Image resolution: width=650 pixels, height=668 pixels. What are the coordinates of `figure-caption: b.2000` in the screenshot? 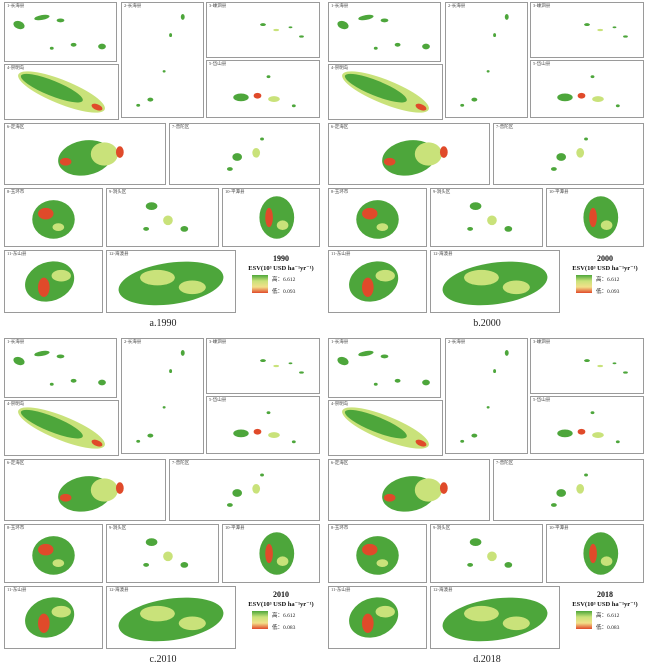 It's located at (487, 323).